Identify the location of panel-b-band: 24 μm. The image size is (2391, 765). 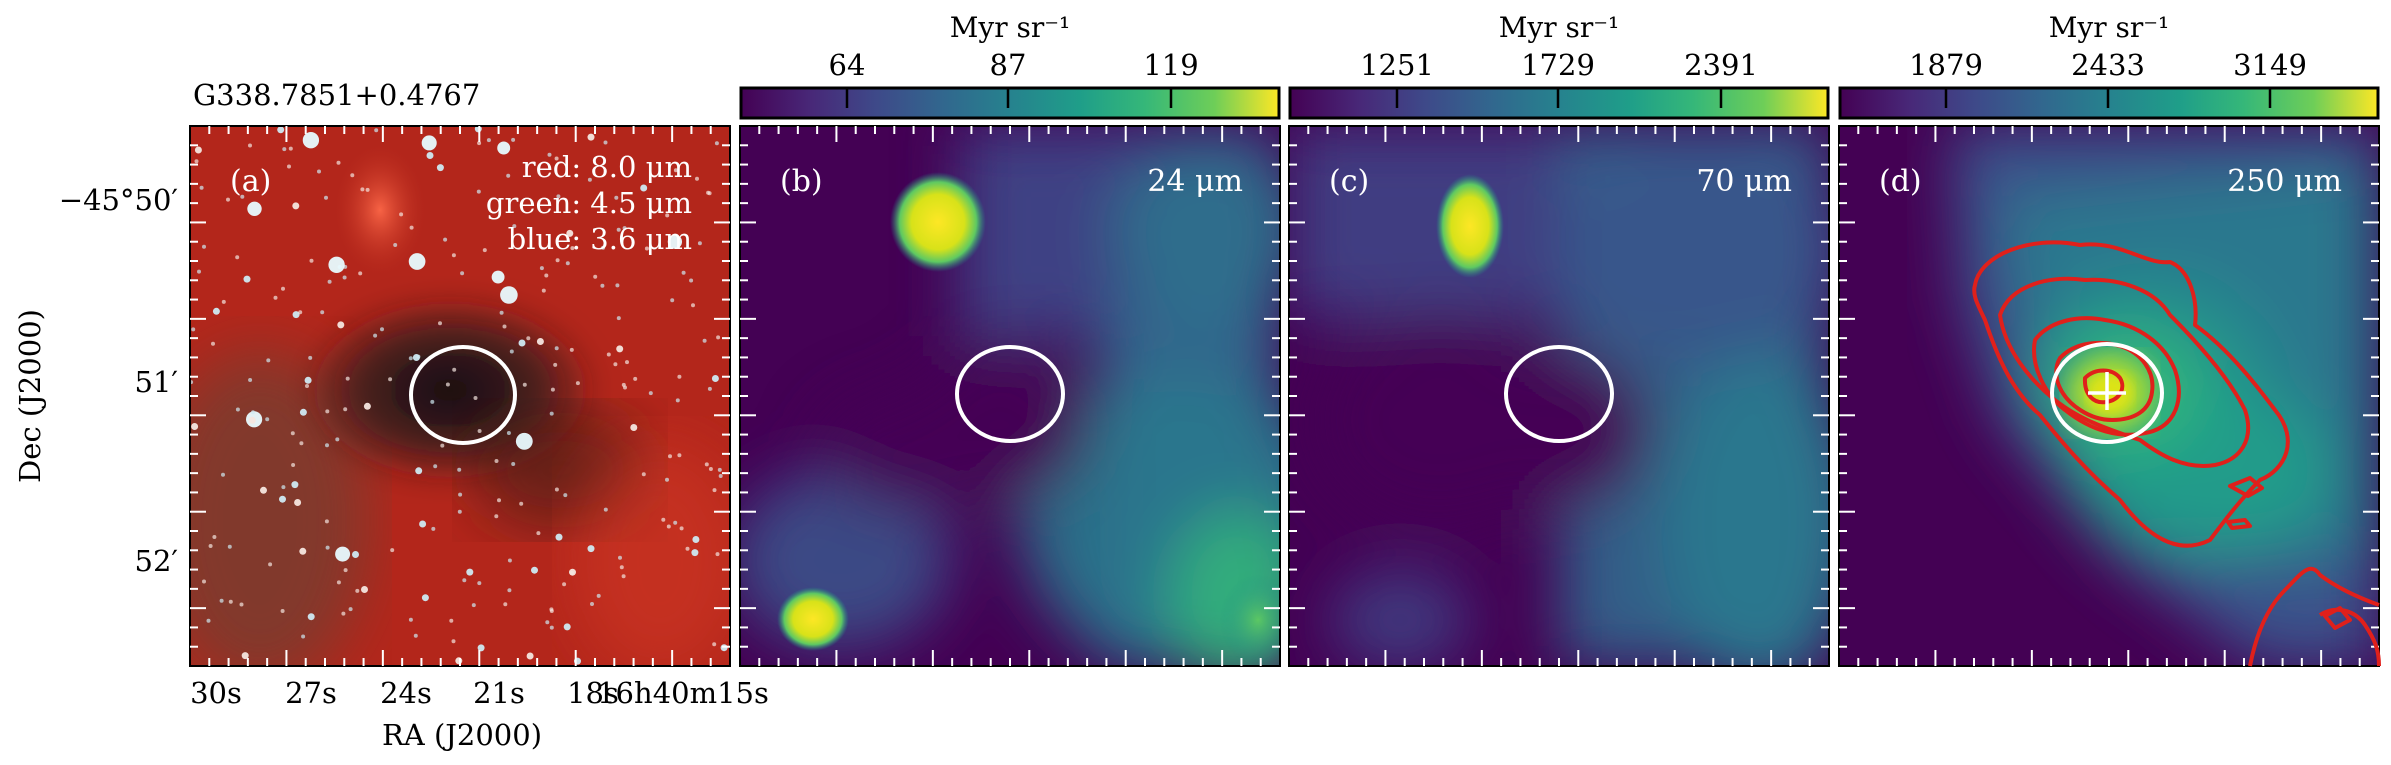
(1195, 181).